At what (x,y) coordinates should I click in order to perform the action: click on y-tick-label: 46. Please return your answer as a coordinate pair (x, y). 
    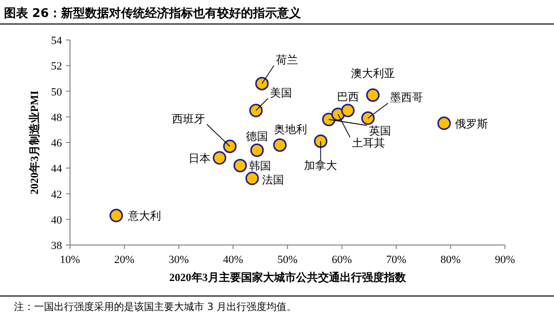
    Looking at the image, I should click on (56, 144).